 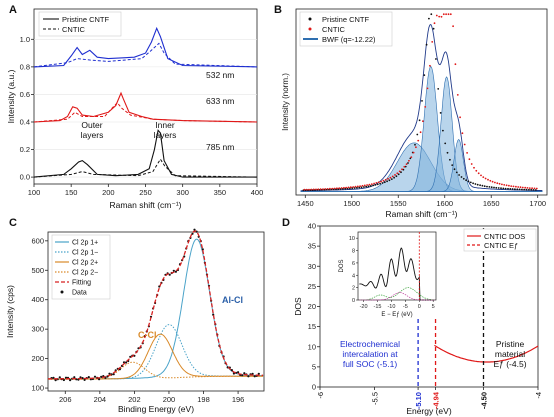 I want to click on d-legend-label: CNTIC DOS, so click(x=504, y=236).